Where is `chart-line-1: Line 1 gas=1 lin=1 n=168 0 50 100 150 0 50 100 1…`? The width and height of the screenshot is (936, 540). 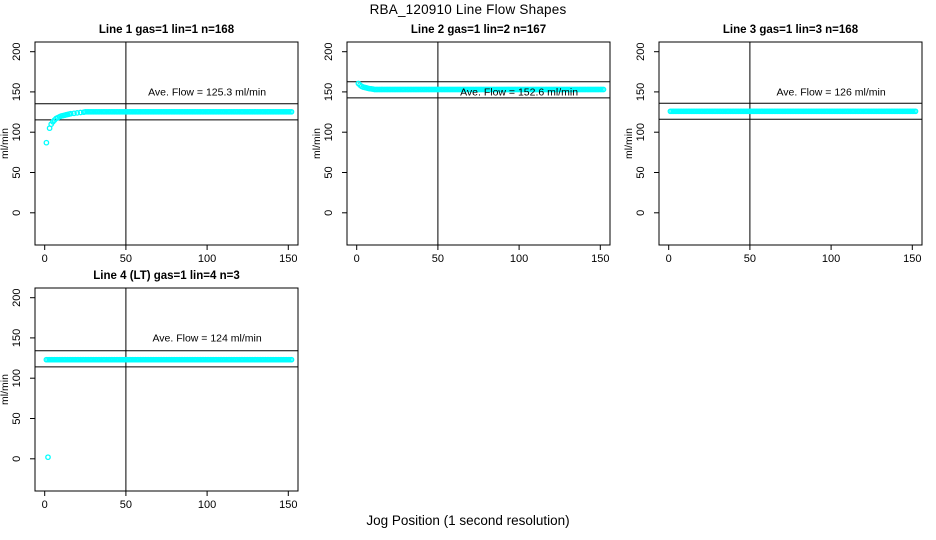
chart-line-1: Line 1 gas=1 lin=1 n=168 0 50 100 150 0 50 100 1… is located at coordinates (149, 144).